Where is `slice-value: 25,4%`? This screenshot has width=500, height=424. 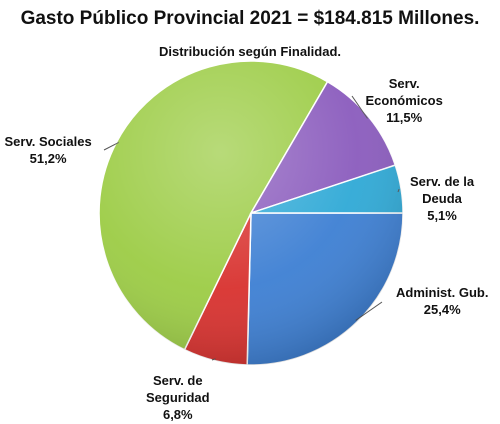
slice-value: 25,4% is located at coordinates (442, 309).